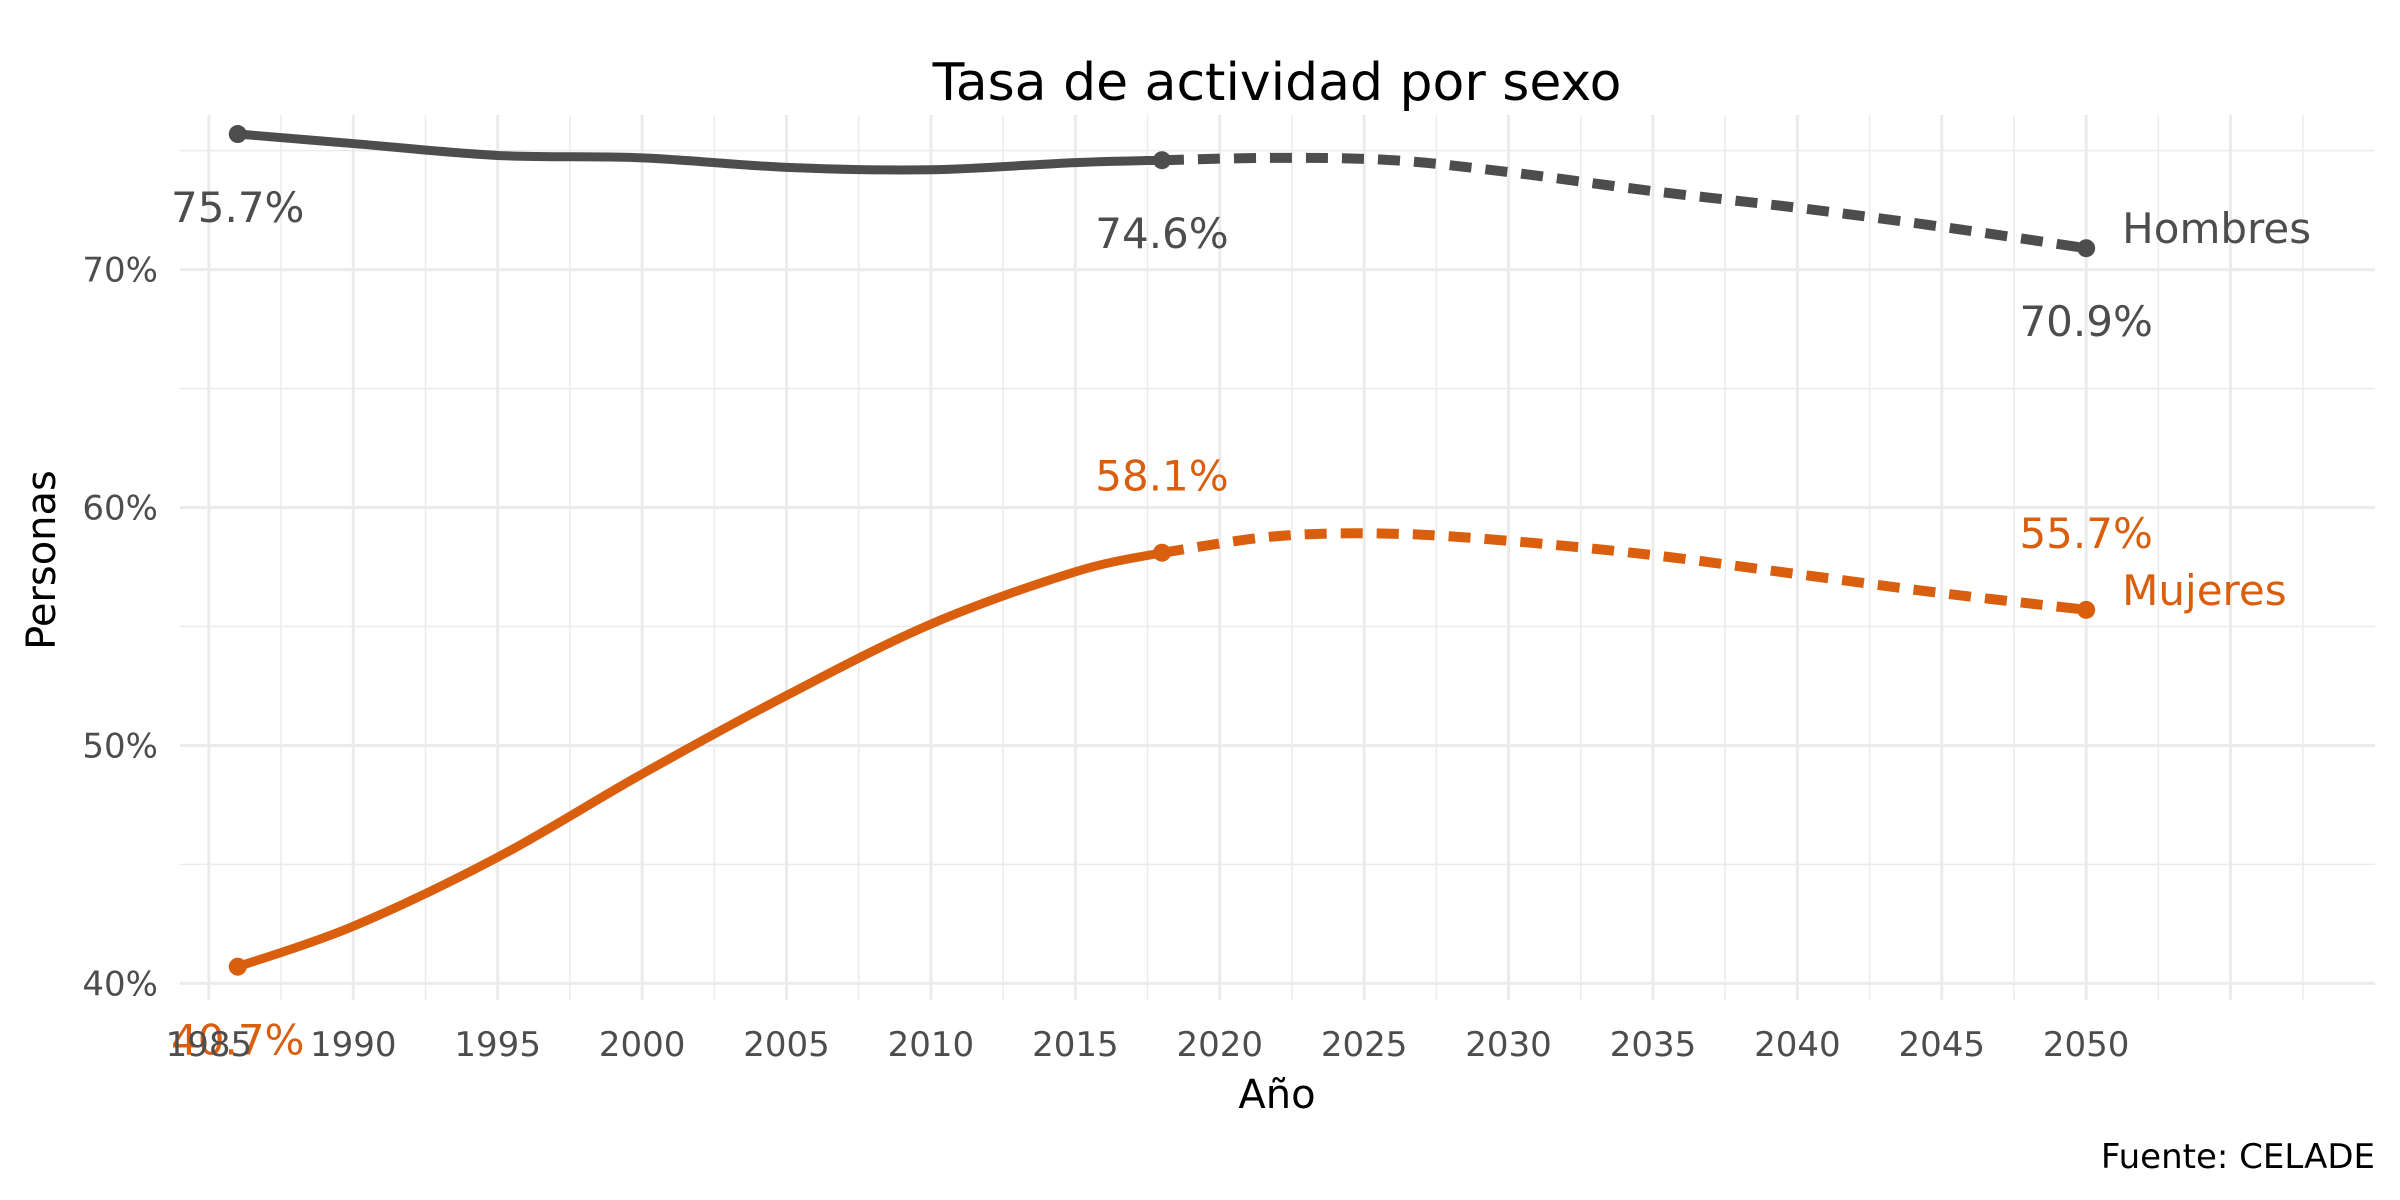 This screenshot has width=2400, height=1200. I want to click on chart-title: Tasa de actividad por sexo, so click(1277, 83).